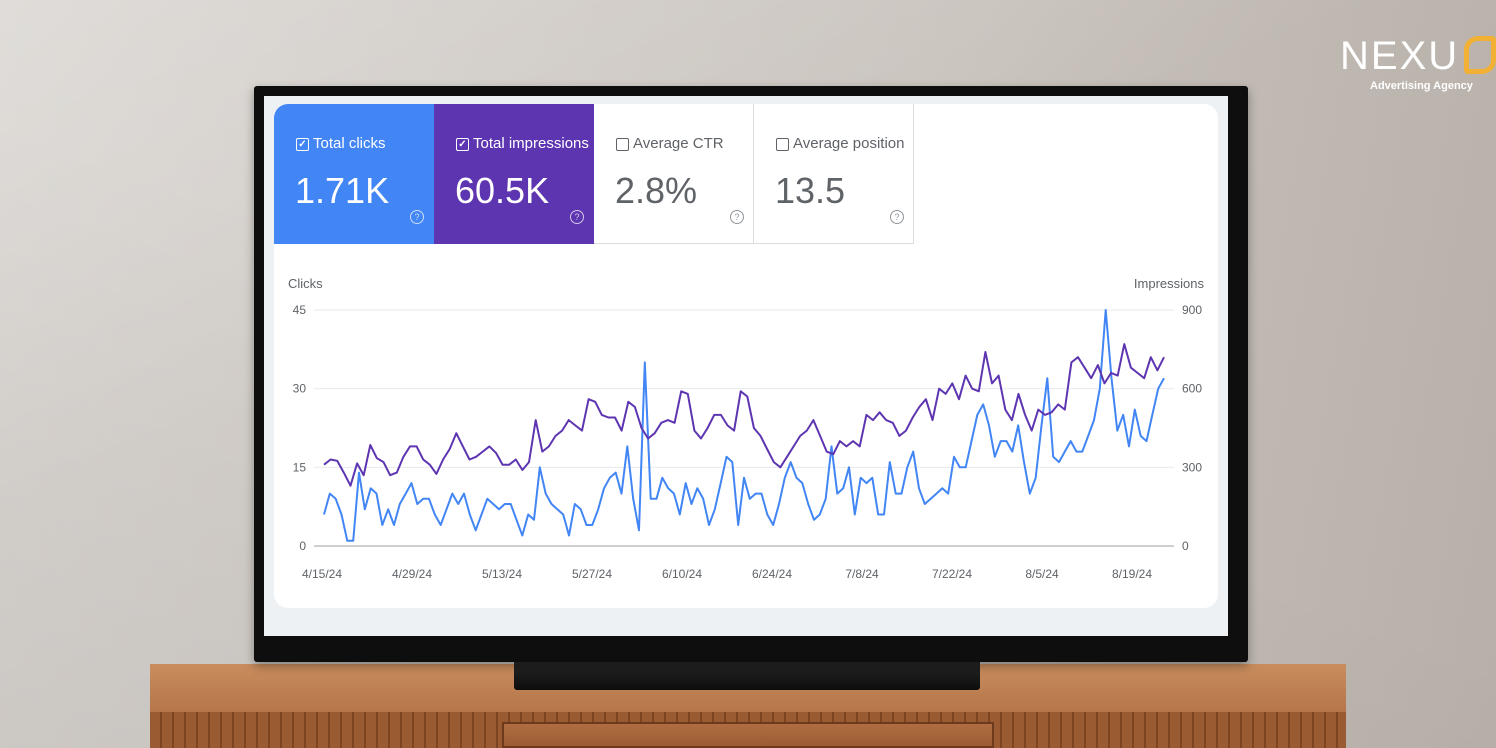  I want to click on x-tick-label: 8/5/24, so click(1042, 574).